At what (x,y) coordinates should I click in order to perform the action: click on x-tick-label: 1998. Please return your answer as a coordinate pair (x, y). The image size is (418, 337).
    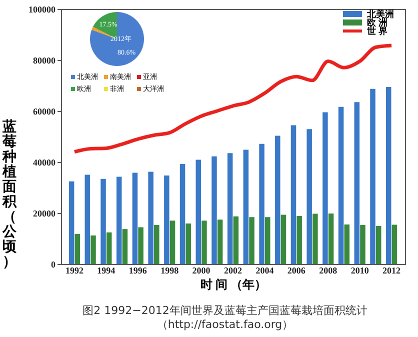
    Looking at the image, I should click on (170, 271).